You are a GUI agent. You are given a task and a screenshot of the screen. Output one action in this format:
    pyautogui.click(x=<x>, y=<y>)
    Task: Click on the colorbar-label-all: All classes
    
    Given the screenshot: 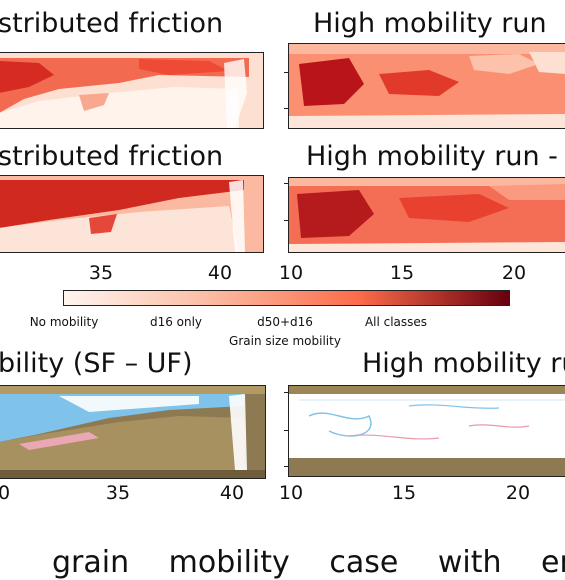 What is the action you would take?
    pyautogui.click(x=396, y=322)
    